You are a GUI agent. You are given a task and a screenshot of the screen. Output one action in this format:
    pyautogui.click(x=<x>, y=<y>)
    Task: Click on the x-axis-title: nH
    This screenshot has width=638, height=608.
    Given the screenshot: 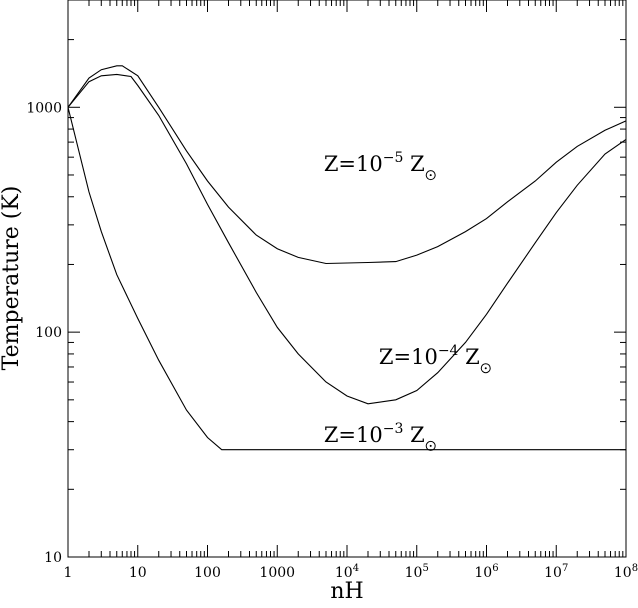 What is the action you would take?
    pyautogui.click(x=346, y=591)
    